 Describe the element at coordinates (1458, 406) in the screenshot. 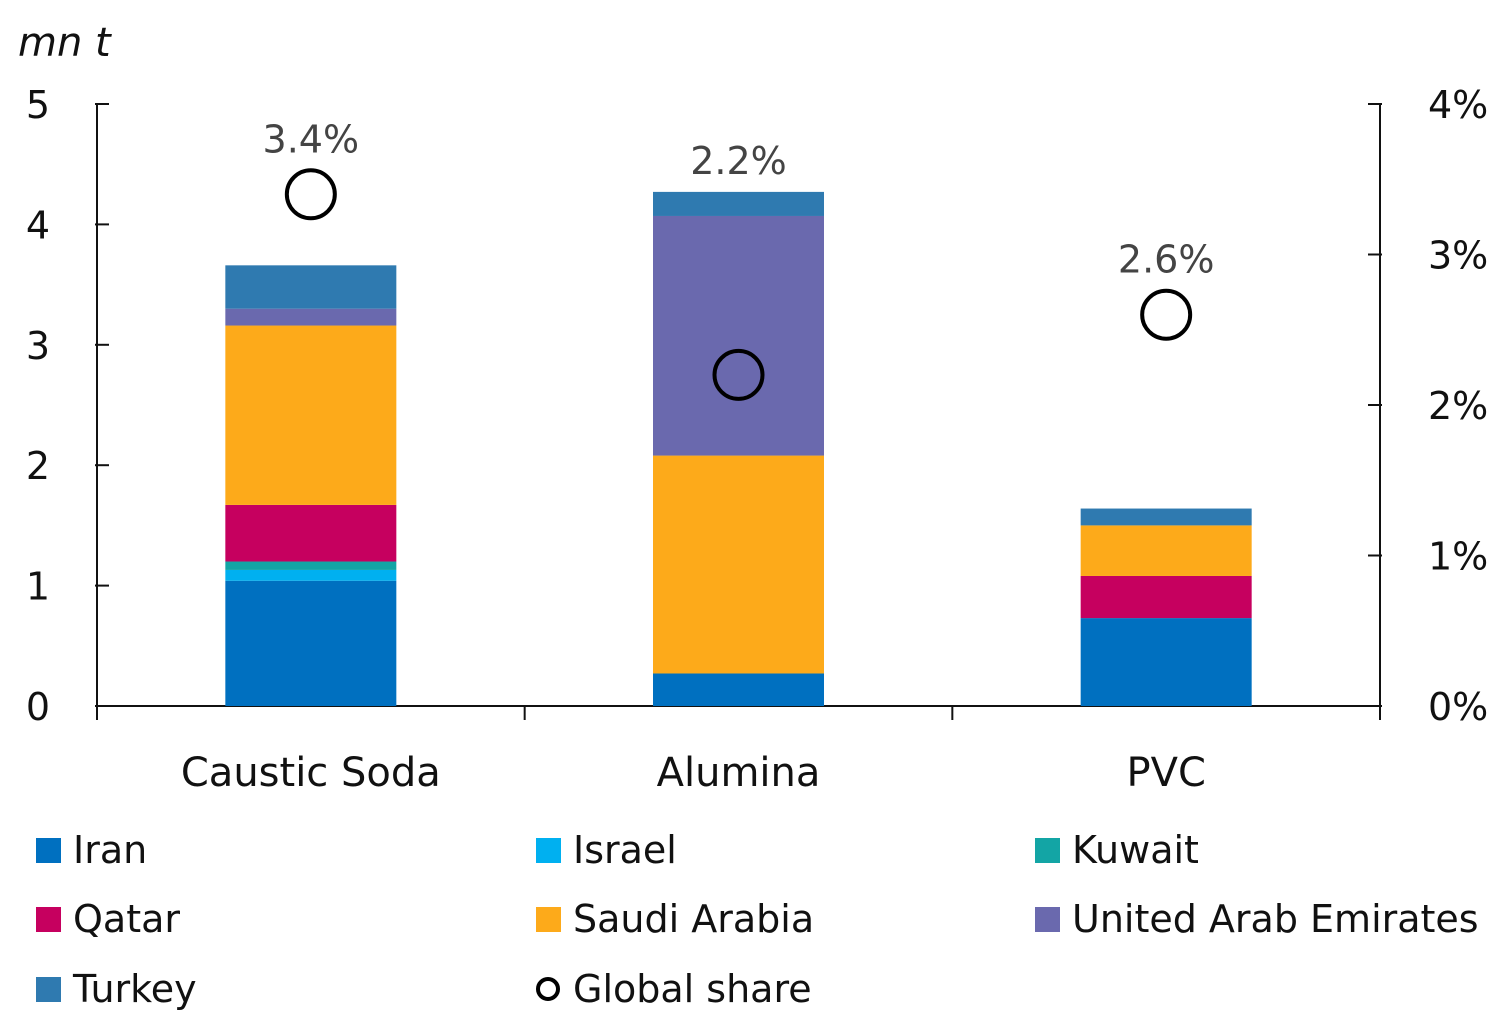

I see `y2-tick-label: 2%` at that location.